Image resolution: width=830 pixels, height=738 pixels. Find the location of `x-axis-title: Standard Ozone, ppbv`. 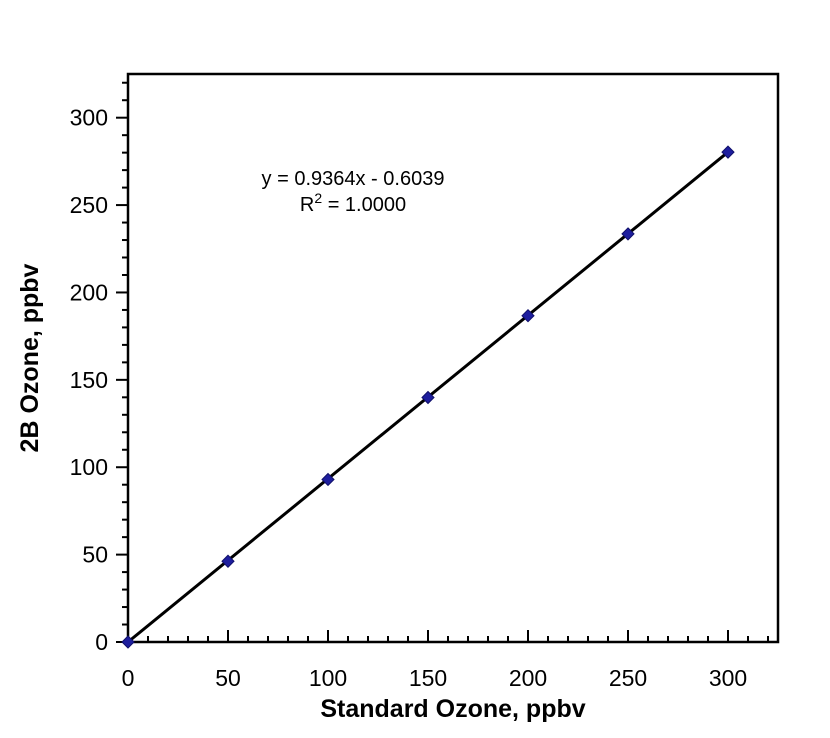

x-axis-title: Standard Ozone, ppbv is located at coordinates (452, 709).